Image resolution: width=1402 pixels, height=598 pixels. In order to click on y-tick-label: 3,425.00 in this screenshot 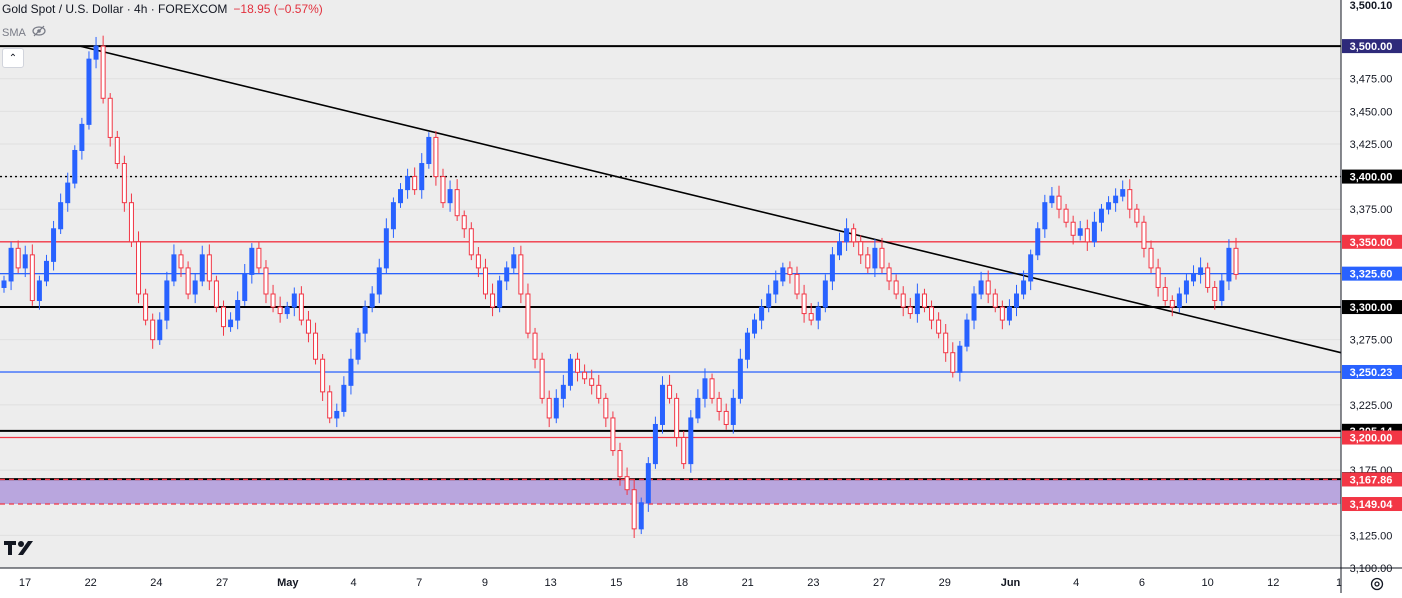, I will do `click(1371, 145)`.